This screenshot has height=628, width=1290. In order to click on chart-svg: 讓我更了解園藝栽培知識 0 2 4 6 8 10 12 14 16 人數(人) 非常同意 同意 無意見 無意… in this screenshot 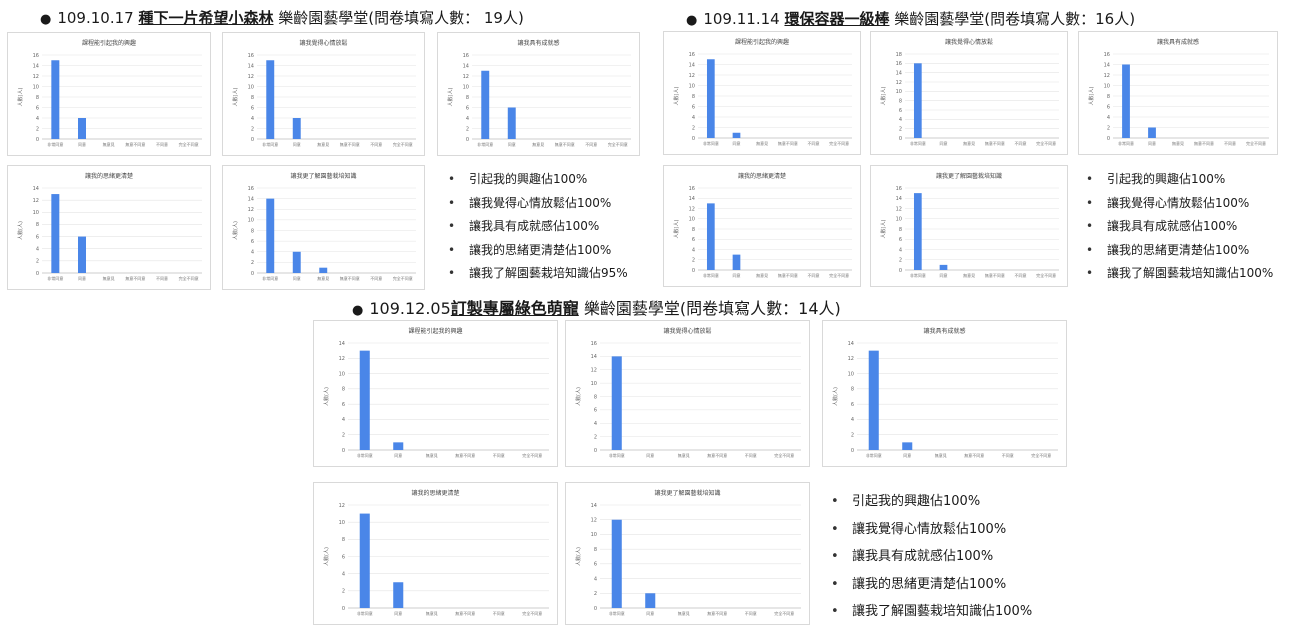, I will do `click(324, 226)`.